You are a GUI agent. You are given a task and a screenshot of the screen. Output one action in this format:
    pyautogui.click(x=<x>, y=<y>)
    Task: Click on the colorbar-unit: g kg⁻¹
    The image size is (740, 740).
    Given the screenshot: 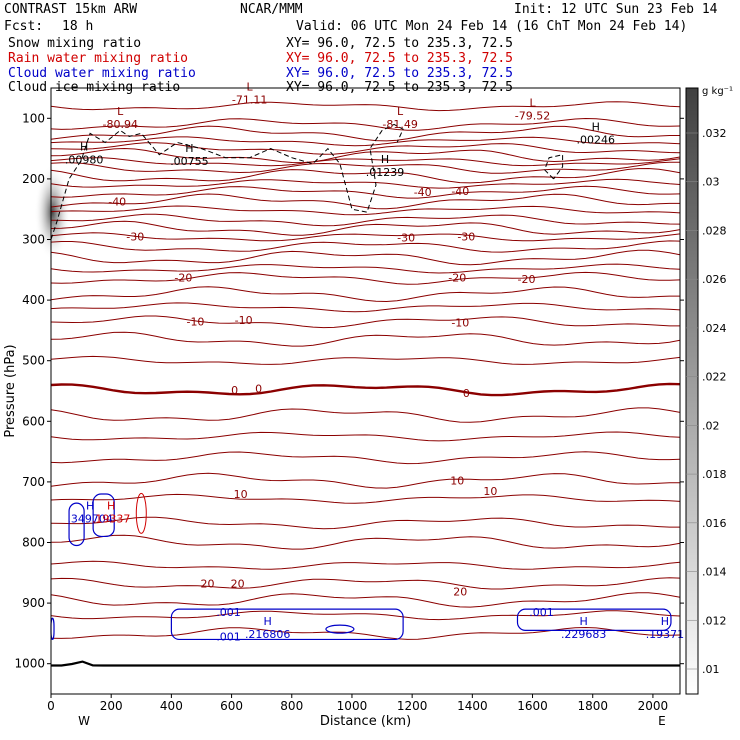 What is the action you would take?
    pyautogui.click(x=717, y=91)
    